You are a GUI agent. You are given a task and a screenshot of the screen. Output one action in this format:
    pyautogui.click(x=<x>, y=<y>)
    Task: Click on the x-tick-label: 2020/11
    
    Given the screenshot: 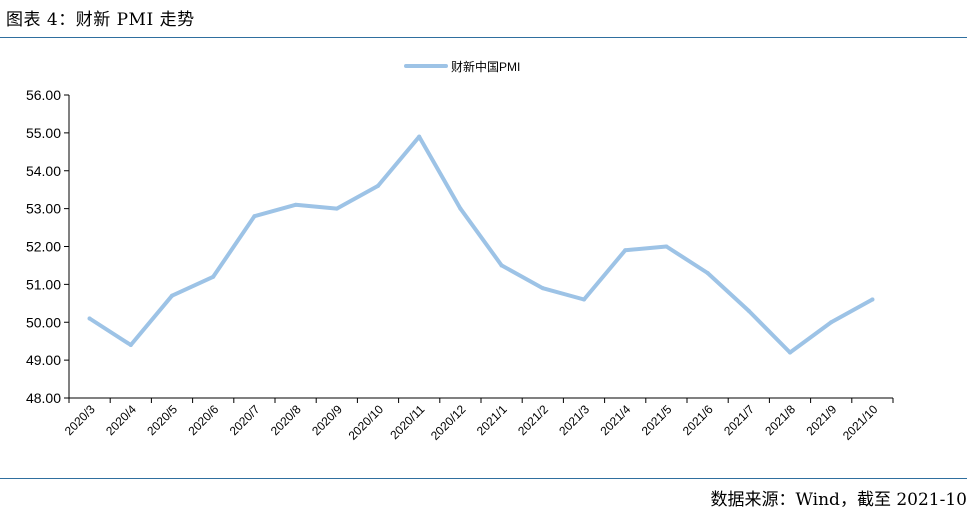 What is the action you would take?
    pyautogui.click(x=407, y=422)
    